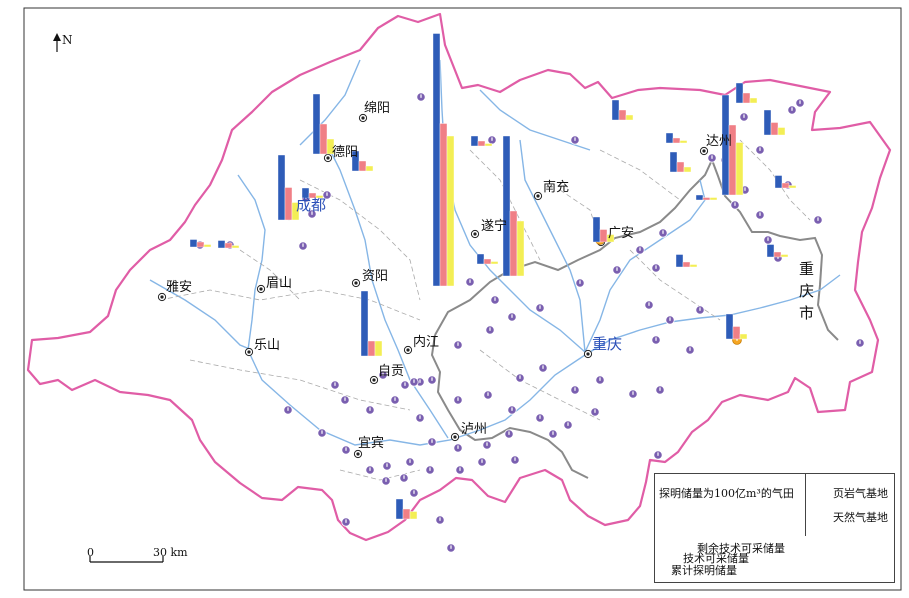 This screenshot has width=909, height=598. What do you see at coordinates (426, 342) in the screenshot?
I see `city-label-neijiang: 内江` at bounding box center [426, 342].